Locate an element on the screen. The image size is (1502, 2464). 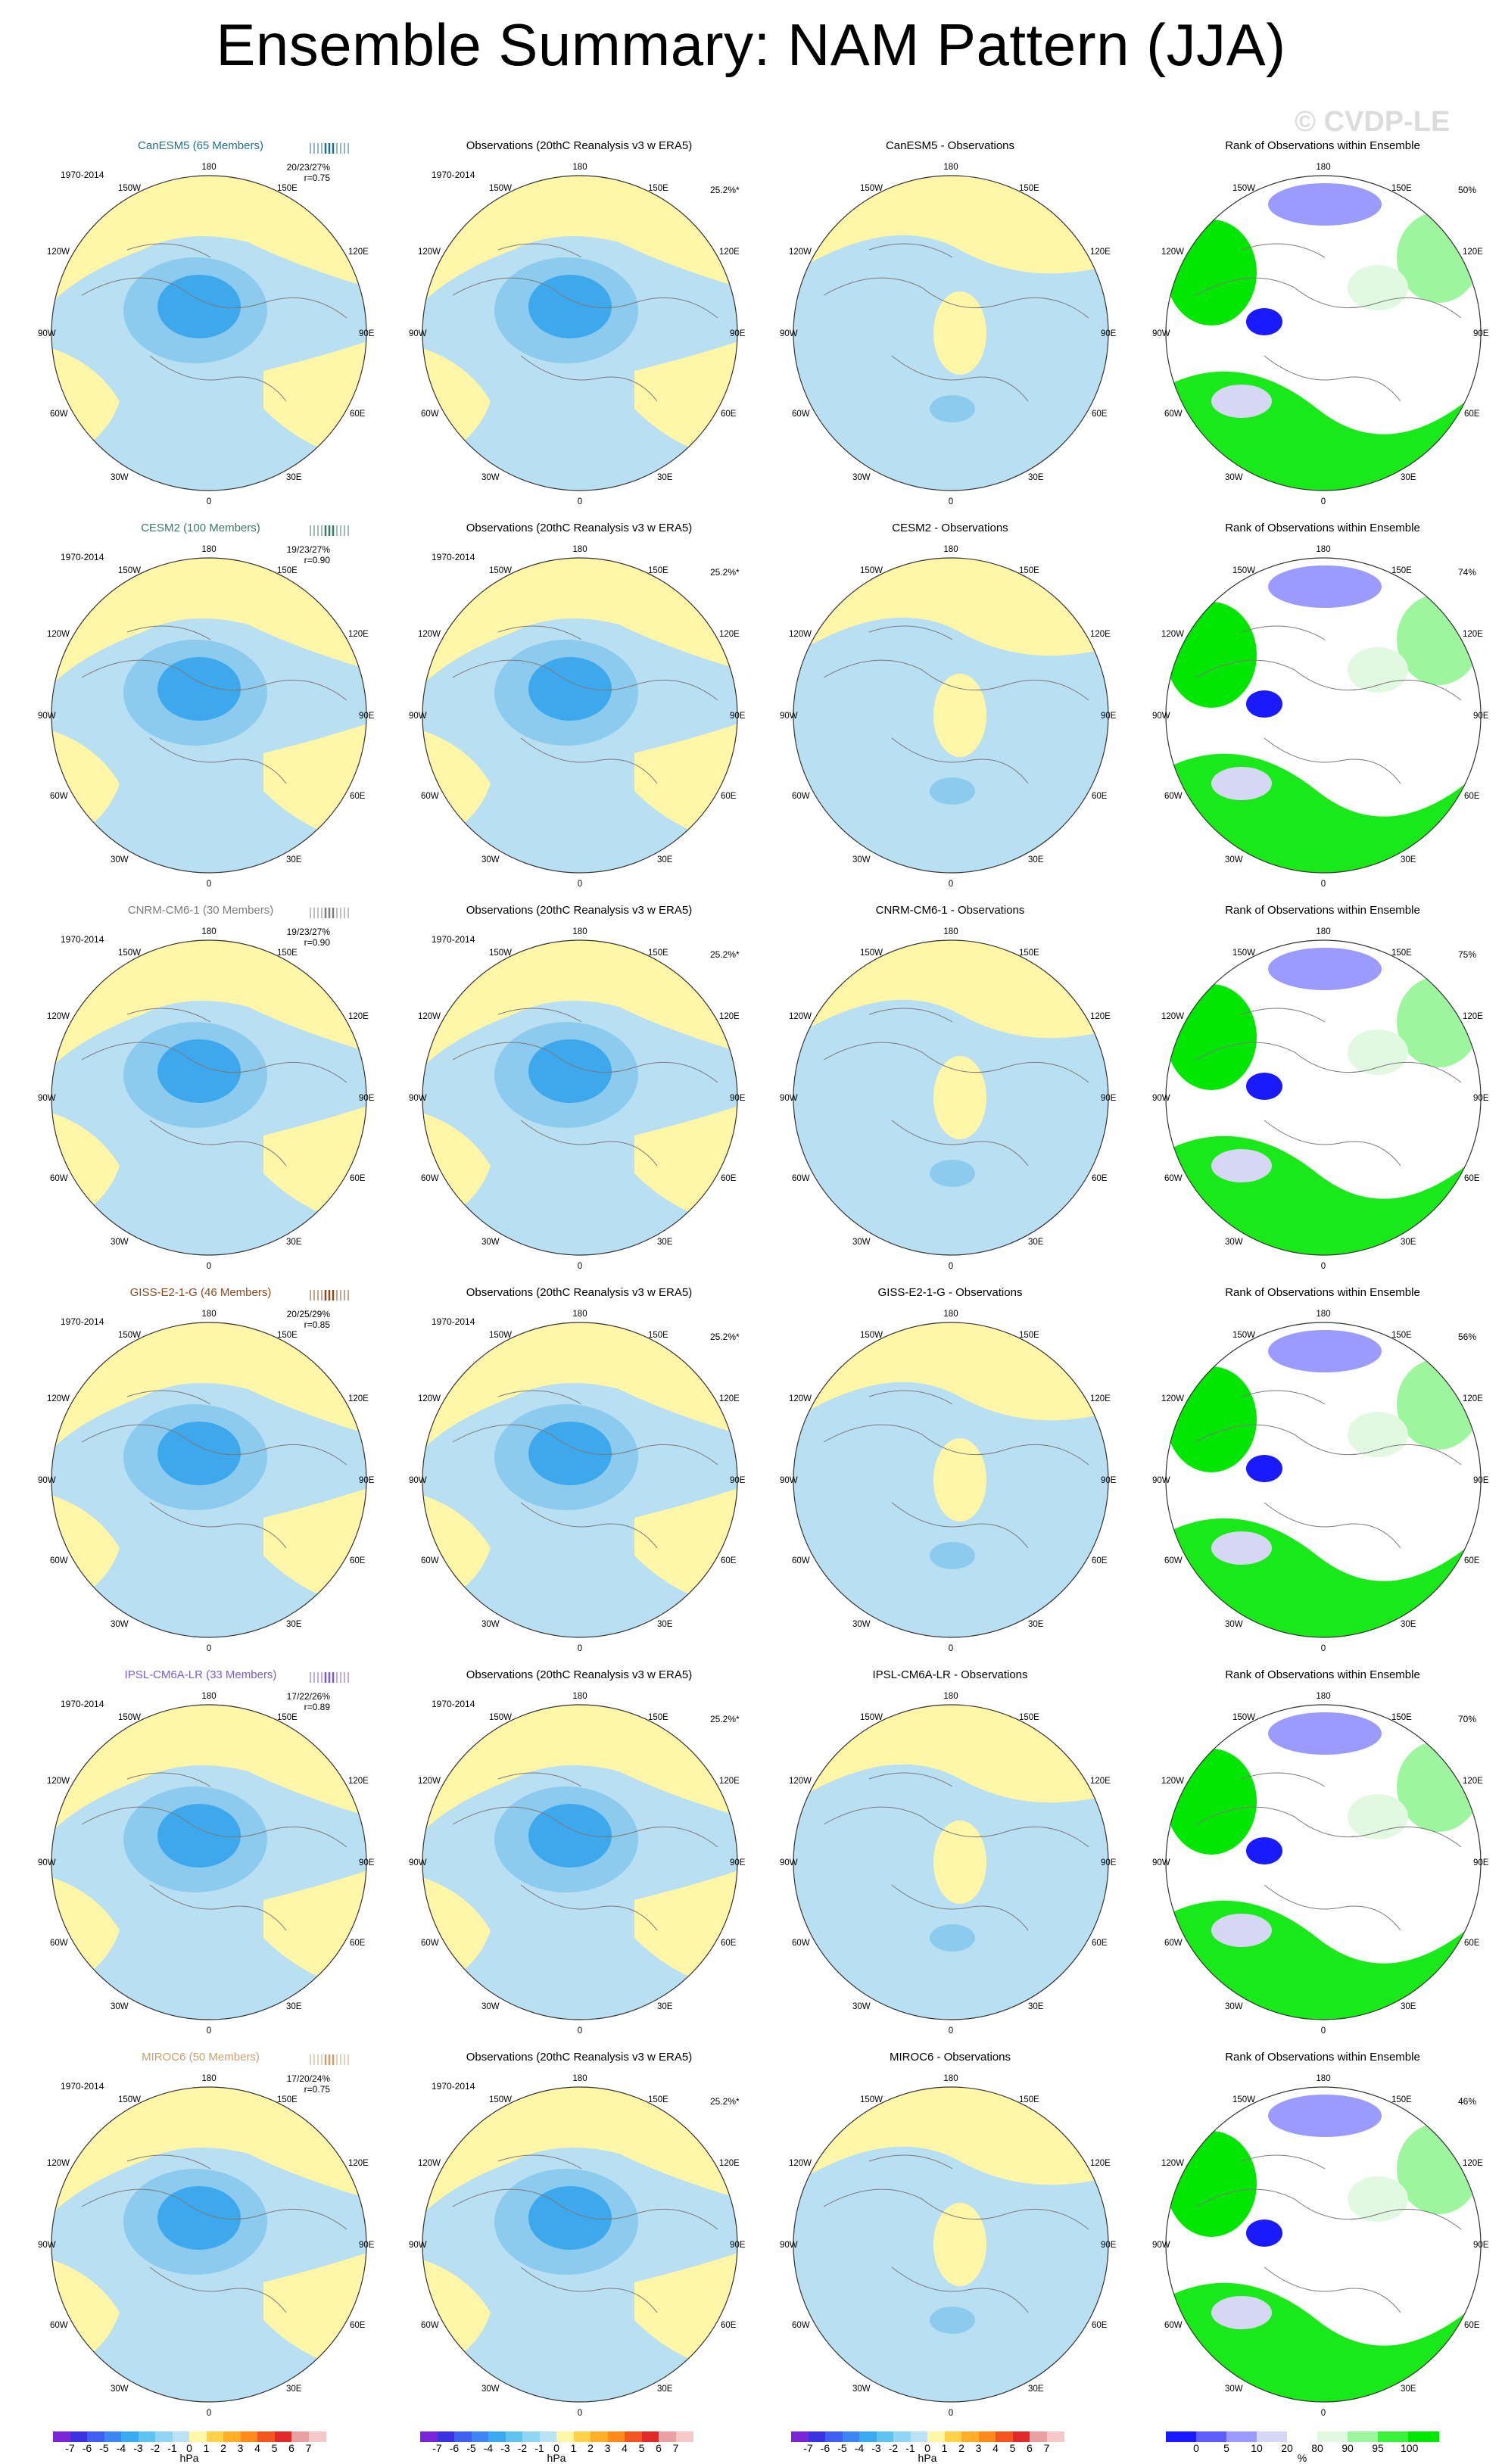
model-stats: 20/23/27% r=0.75 is located at coordinates (296, 172).